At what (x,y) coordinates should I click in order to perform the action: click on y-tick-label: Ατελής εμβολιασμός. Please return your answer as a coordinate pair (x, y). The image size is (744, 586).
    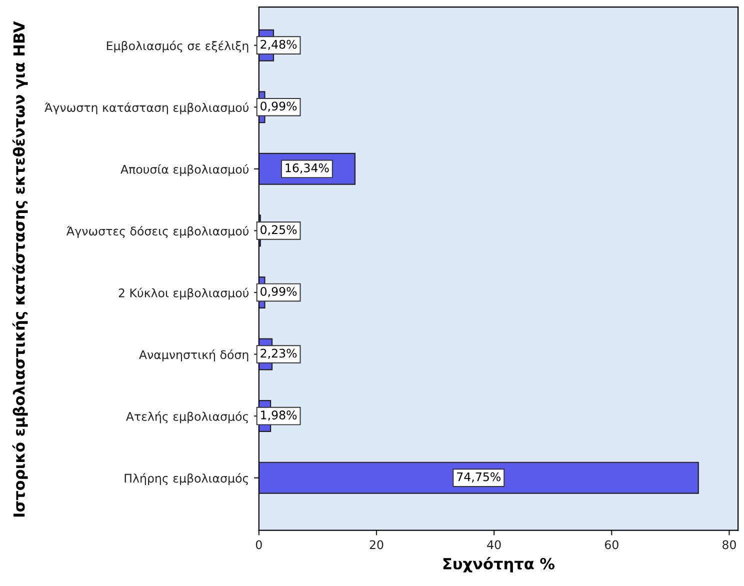
    Looking at the image, I should click on (187, 417).